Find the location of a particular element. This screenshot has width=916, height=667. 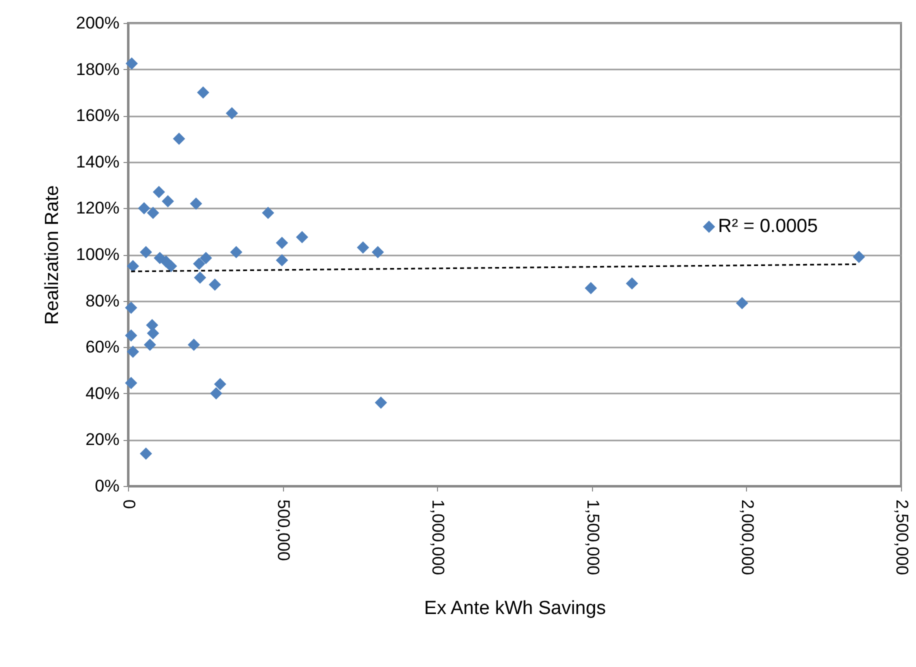

x-axis-title: Ex Ante kWh Savings is located at coordinates (515, 609).